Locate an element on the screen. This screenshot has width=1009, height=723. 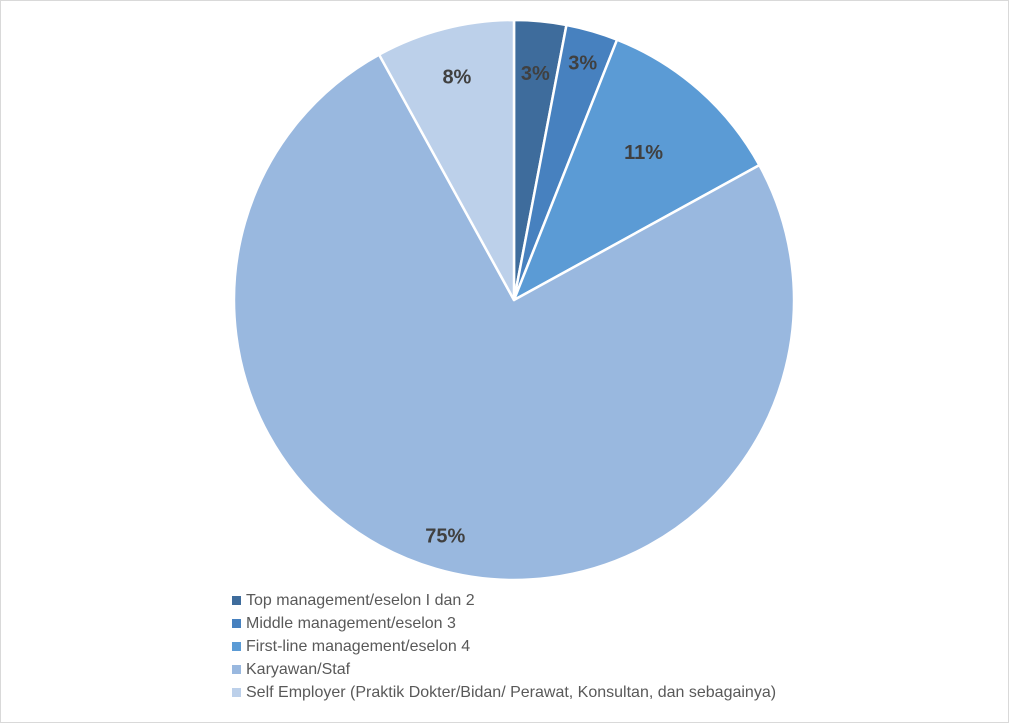
legend-label: Karyawan/Staf is located at coordinates (298, 669).